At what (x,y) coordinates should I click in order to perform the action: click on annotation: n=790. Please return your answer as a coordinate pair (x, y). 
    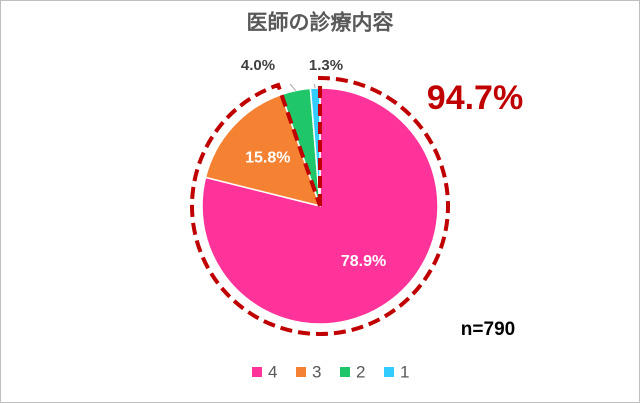
    Looking at the image, I should click on (488, 329).